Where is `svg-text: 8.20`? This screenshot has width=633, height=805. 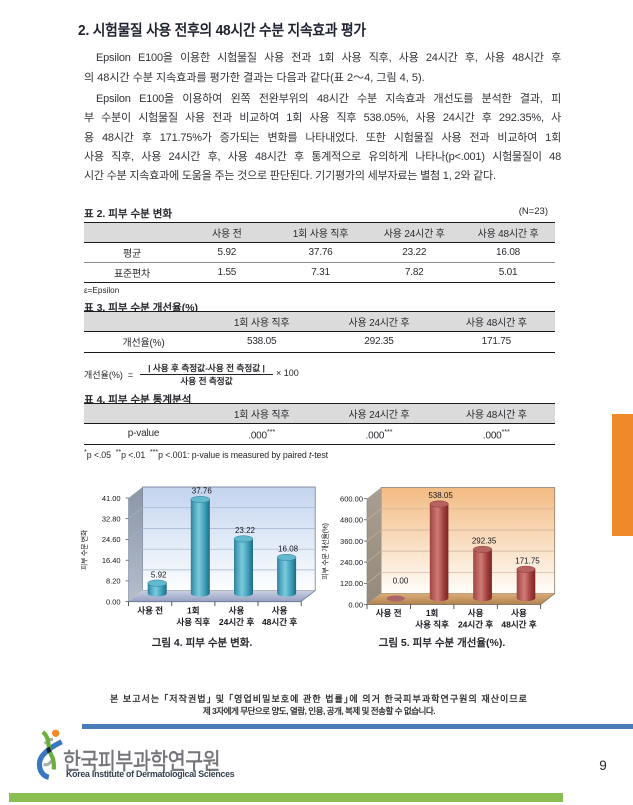
svg-text: 8.20 is located at coordinates (113, 581).